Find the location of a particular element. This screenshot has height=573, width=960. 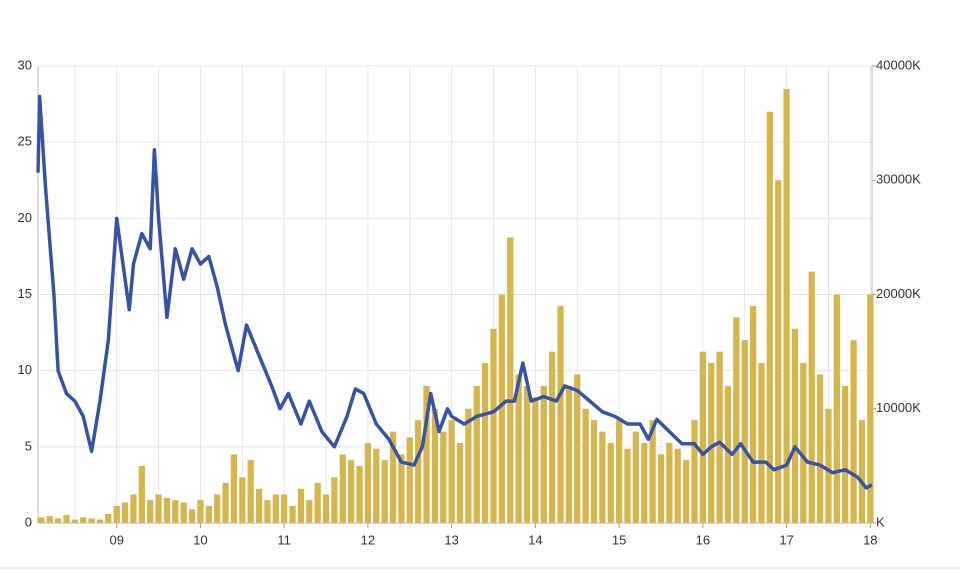

y2-tick-label: K is located at coordinates (880, 521).